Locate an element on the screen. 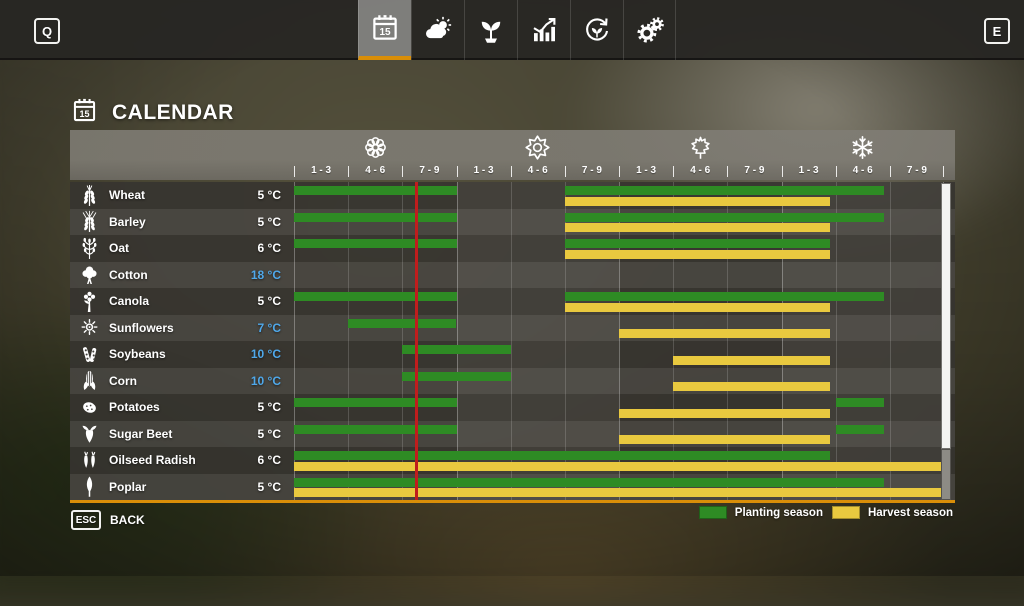 The image size is (1024, 606). germination-temperature: 7 °C is located at coordinates (269, 327).